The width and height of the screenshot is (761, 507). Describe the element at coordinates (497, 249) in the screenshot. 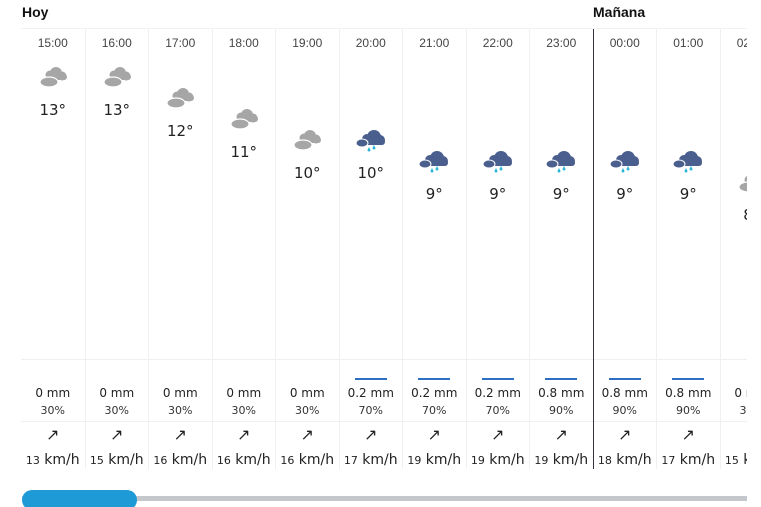

I see `hour-column: 22:00 9° 0.2 mm 70% ↗ 19 km/h` at that location.